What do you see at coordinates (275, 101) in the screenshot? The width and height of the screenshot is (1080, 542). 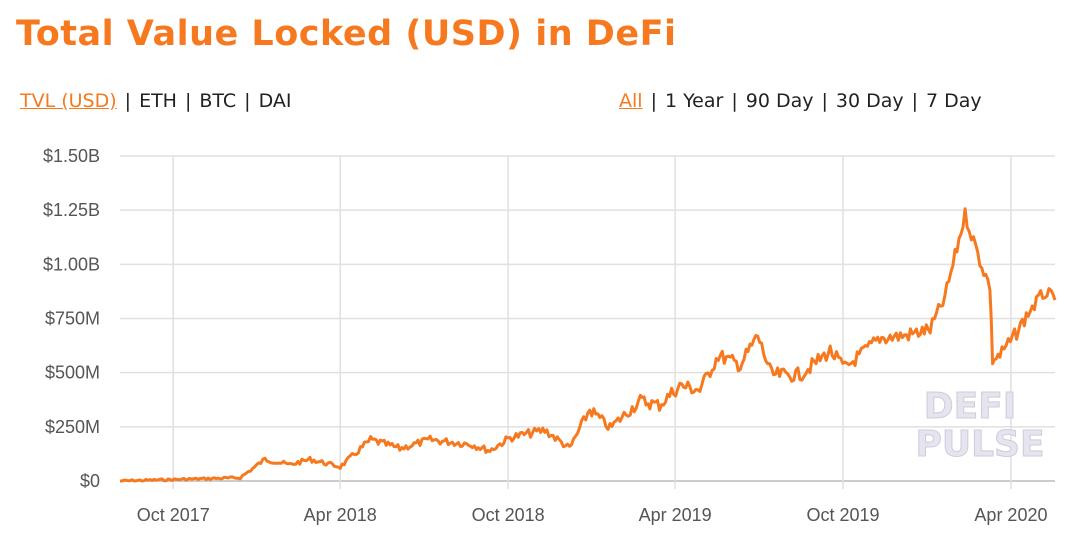 I see `tab-dai: DAI` at bounding box center [275, 101].